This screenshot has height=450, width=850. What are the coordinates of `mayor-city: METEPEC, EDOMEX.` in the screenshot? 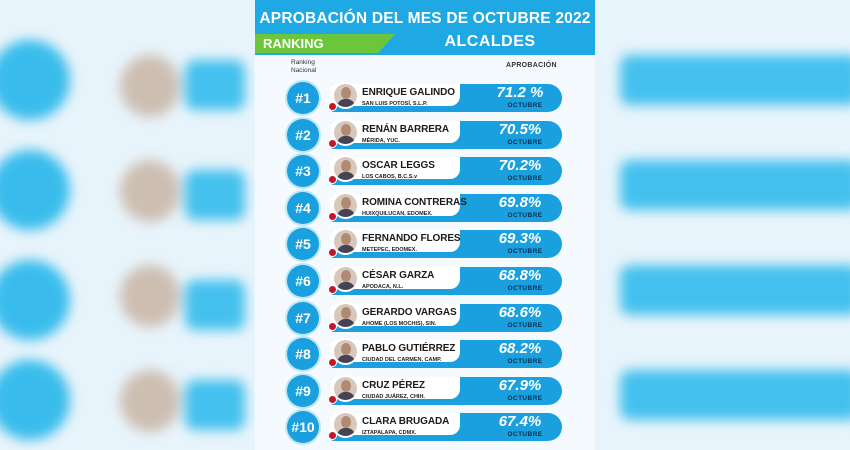 It's located at (390, 250).